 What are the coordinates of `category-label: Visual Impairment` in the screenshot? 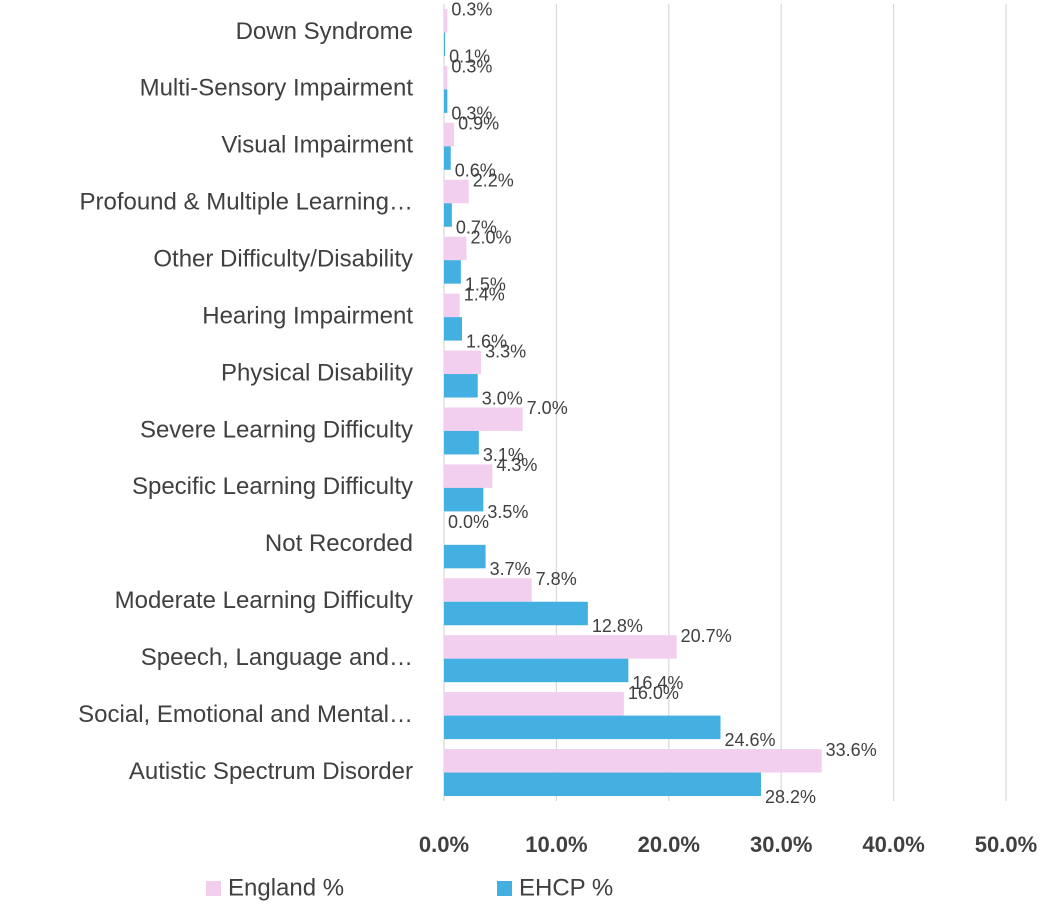 It's located at (317, 145).